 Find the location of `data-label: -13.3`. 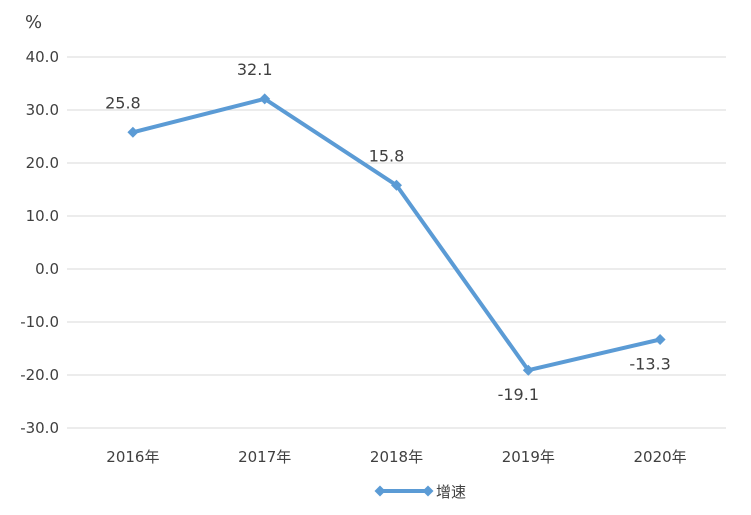

data-label: -13.3 is located at coordinates (649, 363).